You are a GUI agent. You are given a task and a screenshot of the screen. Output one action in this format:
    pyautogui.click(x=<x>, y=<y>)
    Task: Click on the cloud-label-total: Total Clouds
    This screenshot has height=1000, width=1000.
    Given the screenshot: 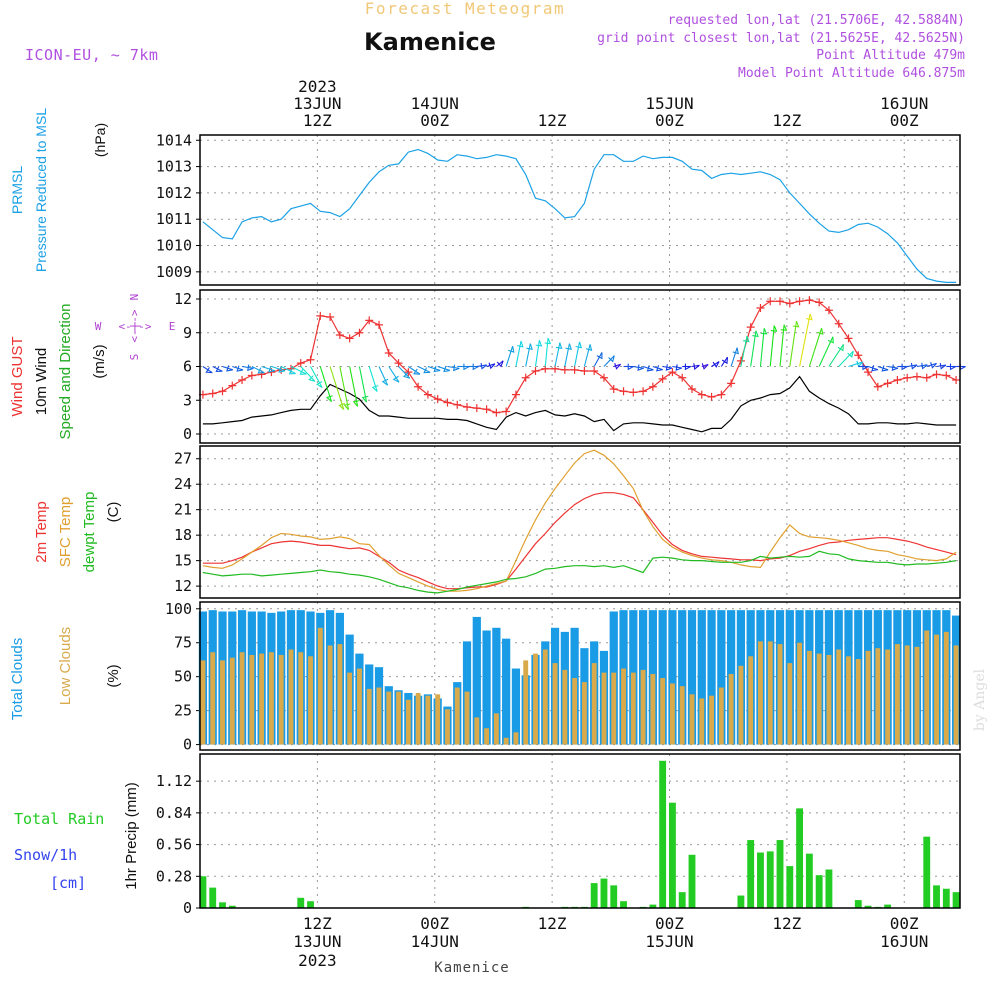 What is the action you would take?
    pyautogui.click(x=17, y=679)
    